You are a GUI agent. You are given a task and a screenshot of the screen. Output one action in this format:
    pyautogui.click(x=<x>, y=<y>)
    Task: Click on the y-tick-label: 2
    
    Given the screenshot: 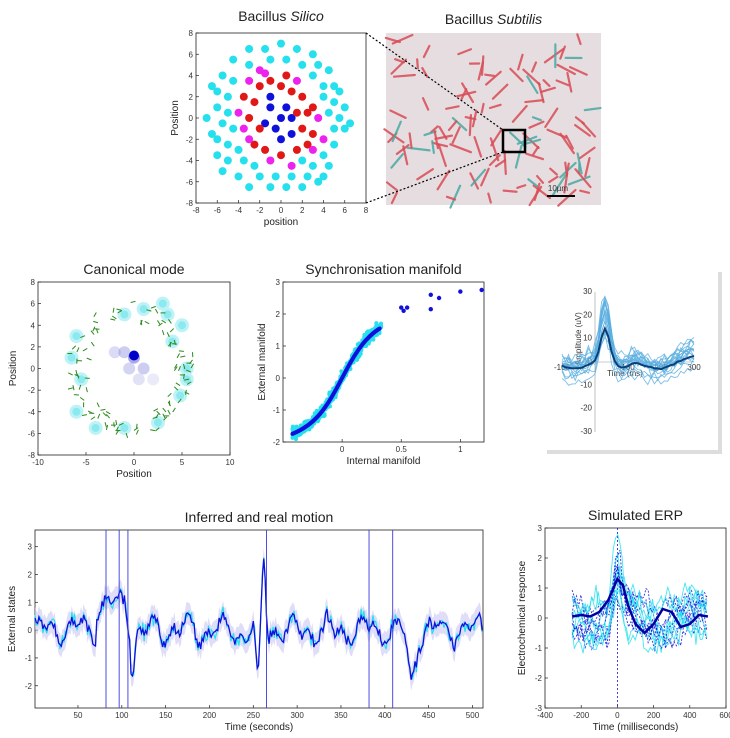 What is the action you would take?
    pyautogui.click(x=540, y=558)
    